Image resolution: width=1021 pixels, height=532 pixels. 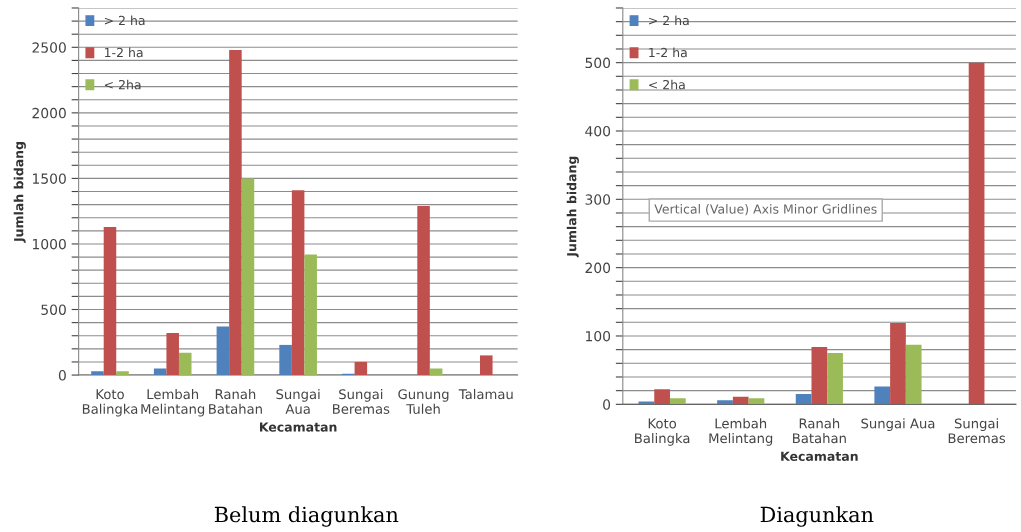 I want to click on y-tick-label: 400, so click(x=598, y=131).